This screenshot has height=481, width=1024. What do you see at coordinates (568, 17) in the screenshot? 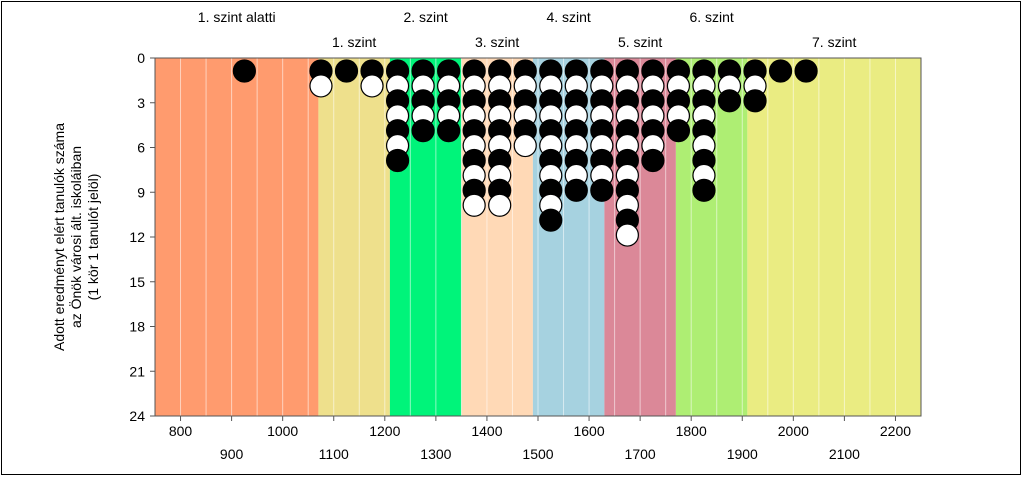
I see `level-label-5: 4. szint` at bounding box center [568, 17].